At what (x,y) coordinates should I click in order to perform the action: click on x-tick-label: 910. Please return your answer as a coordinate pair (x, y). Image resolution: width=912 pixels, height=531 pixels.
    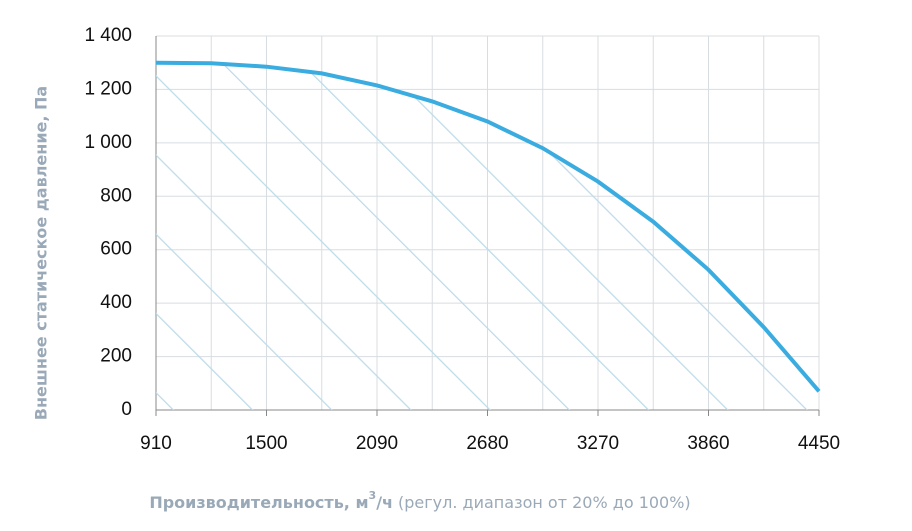
    Looking at the image, I should click on (156, 443).